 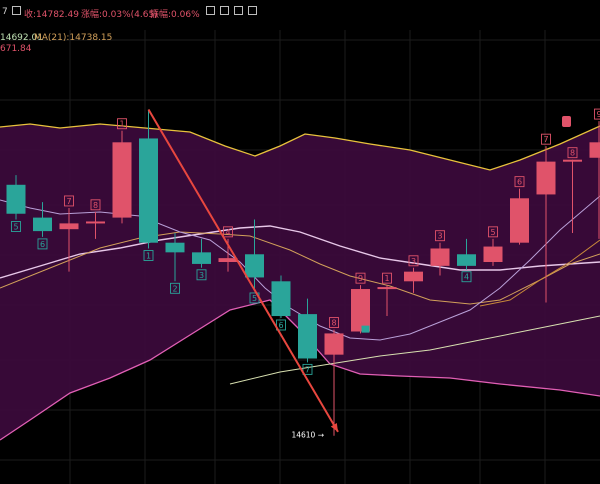 What do you see at coordinates (307, 435) in the screenshot?
I see `low-price-label: 14610 →` at bounding box center [307, 435].